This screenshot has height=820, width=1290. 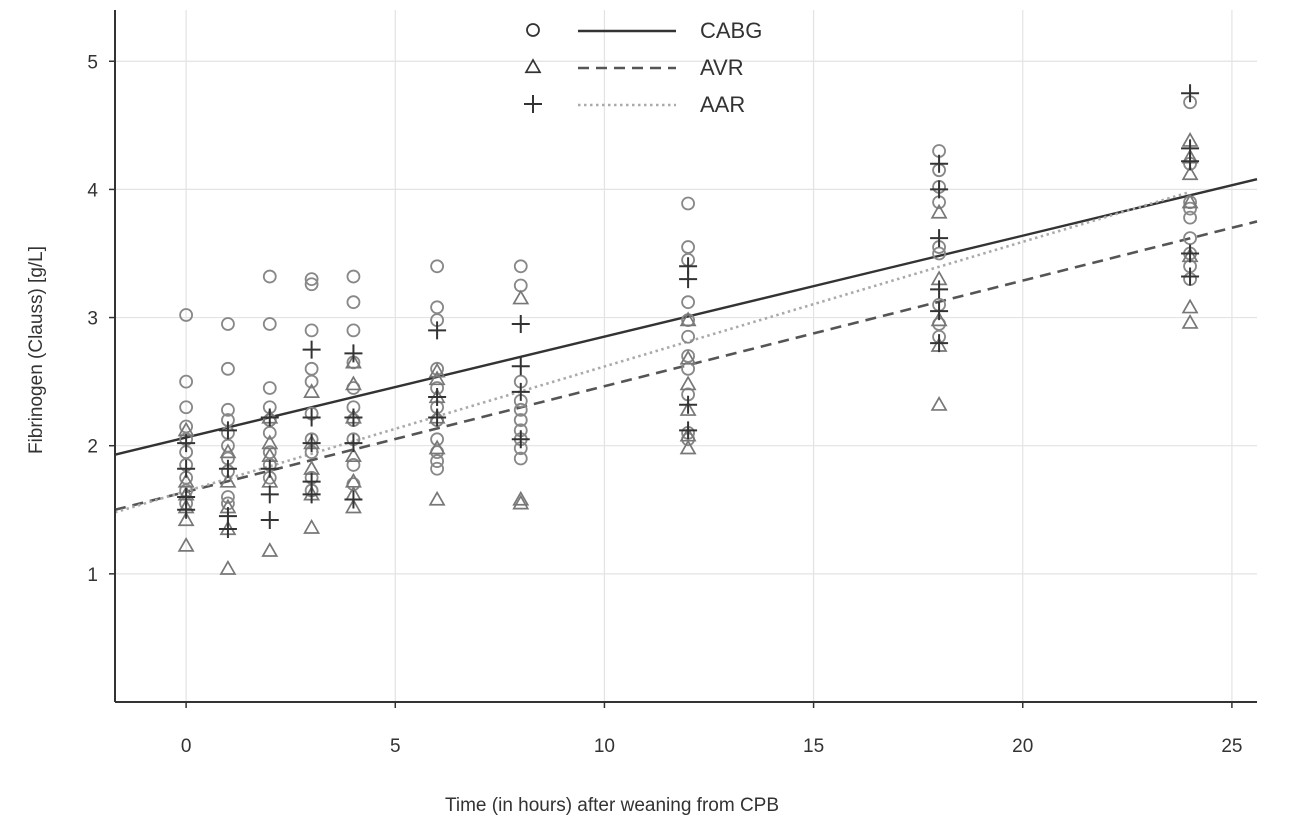 What do you see at coordinates (643, 67) in the screenshot?
I see `legend: CABG AVR AAR` at bounding box center [643, 67].